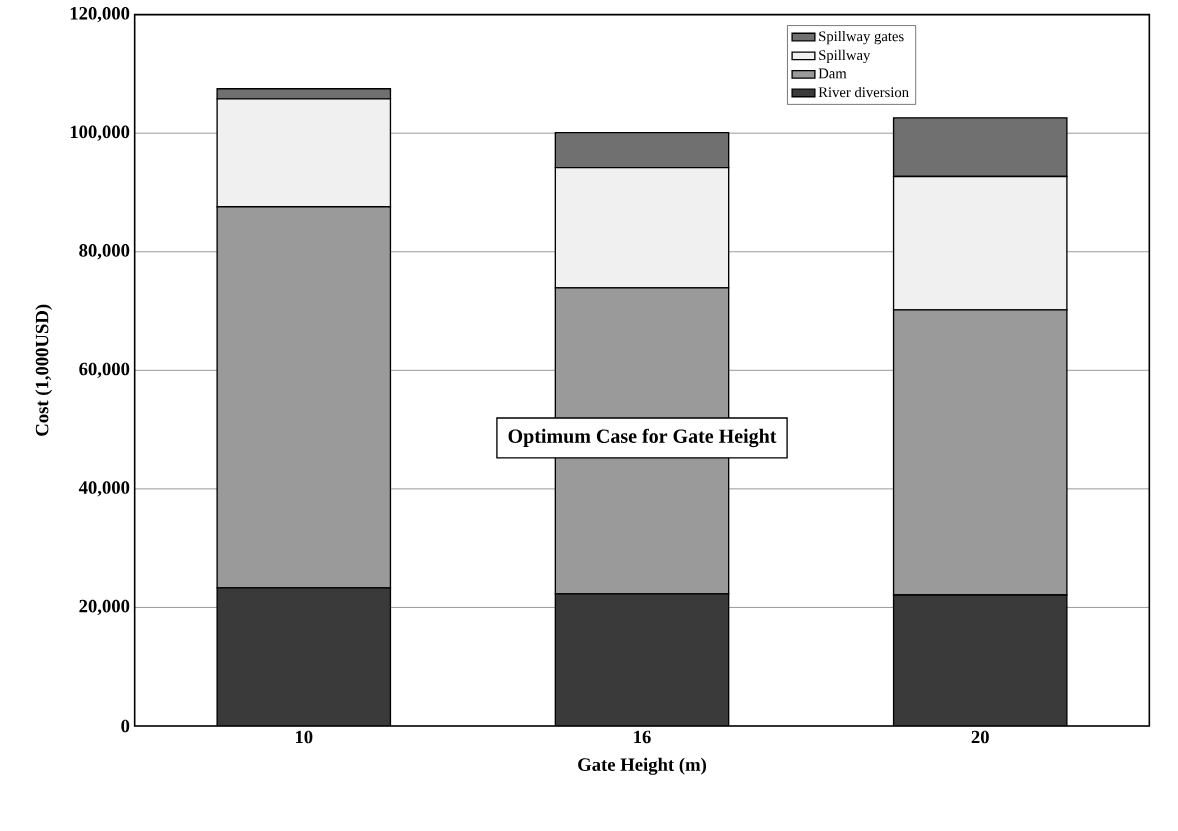 This screenshot has width=1178, height=831. I want to click on legend-label: Spillway gates, so click(861, 37).